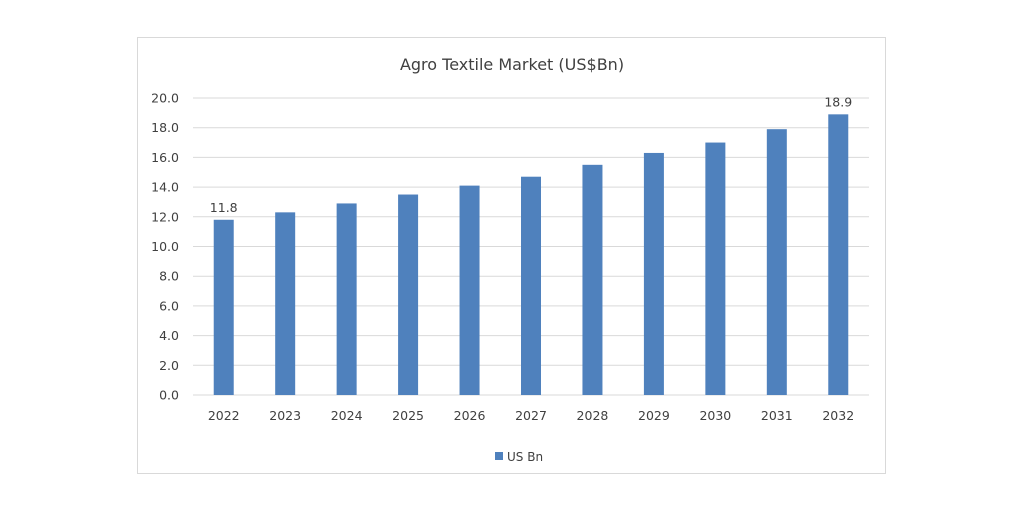 Image resolution: width=1024 pixels, height=512 pixels. What do you see at coordinates (165, 157) in the screenshot?
I see `y-tick-label: 16.0` at bounding box center [165, 157].